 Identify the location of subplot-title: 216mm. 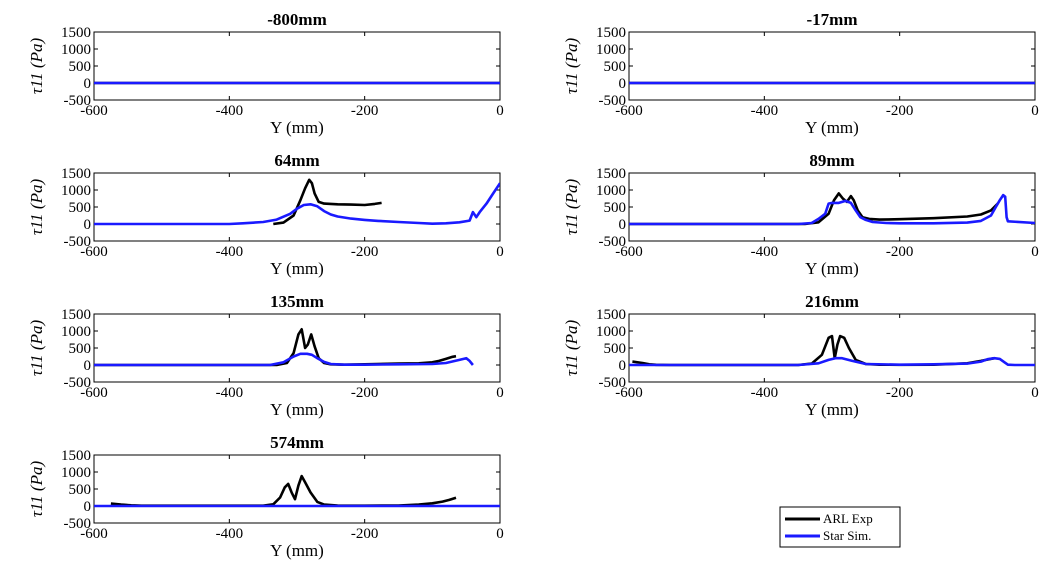
(832, 301).